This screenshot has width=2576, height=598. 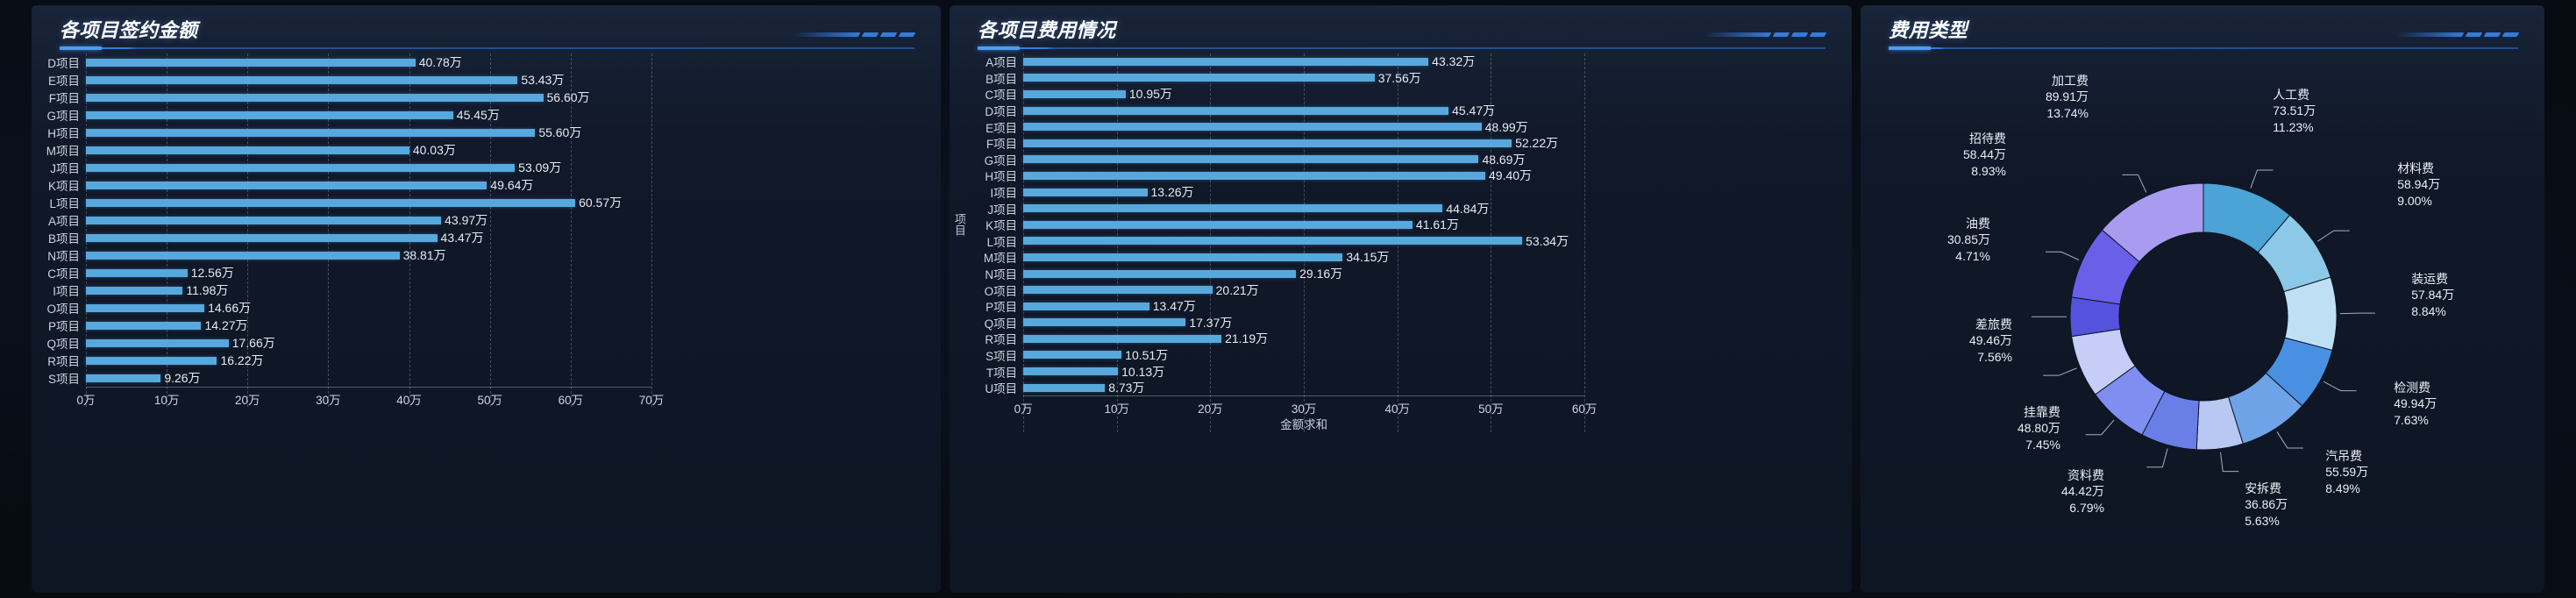 What do you see at coordinates (1403, 274) in the screenshot?
I see `bar-row: N项目 29.16万` at bounding box center [1403, 274].